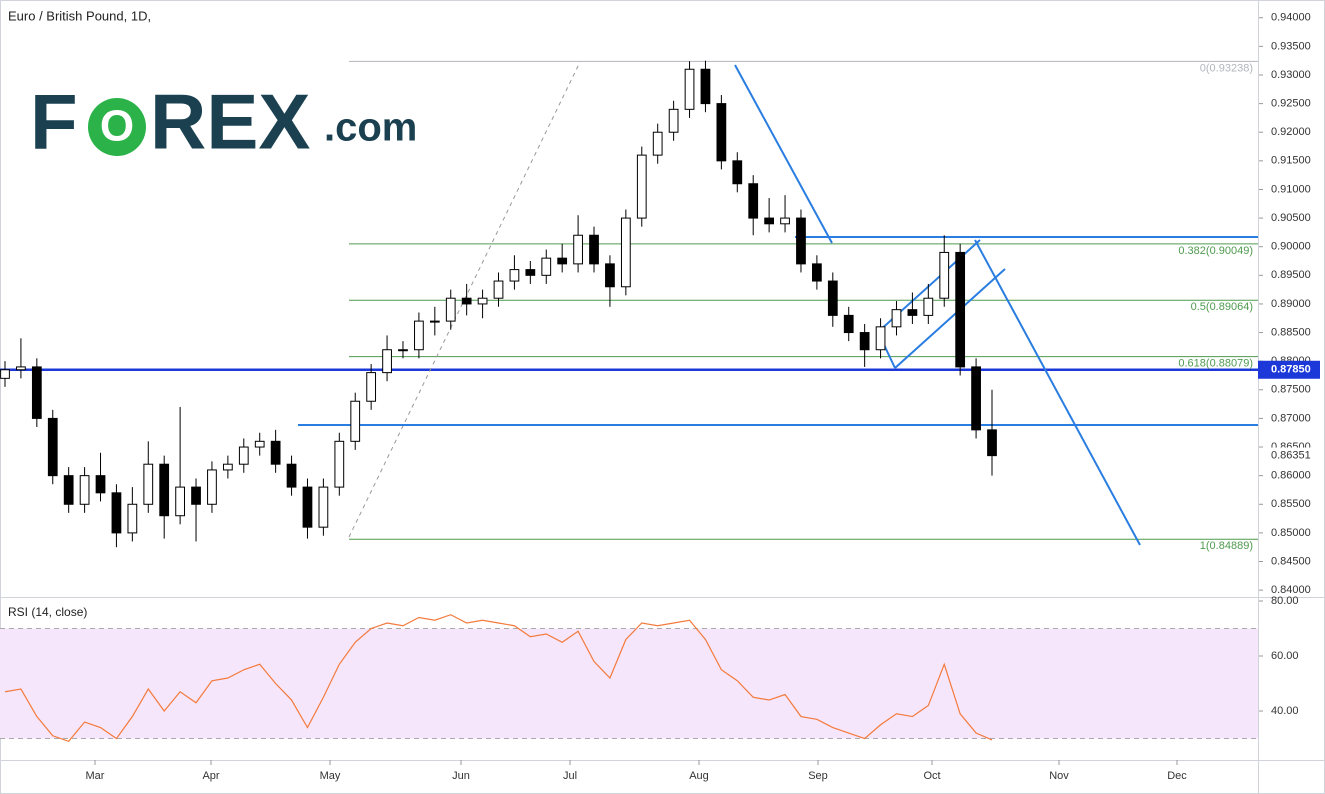  I want to click on x-tick-label: Mar, so click(95, 776).